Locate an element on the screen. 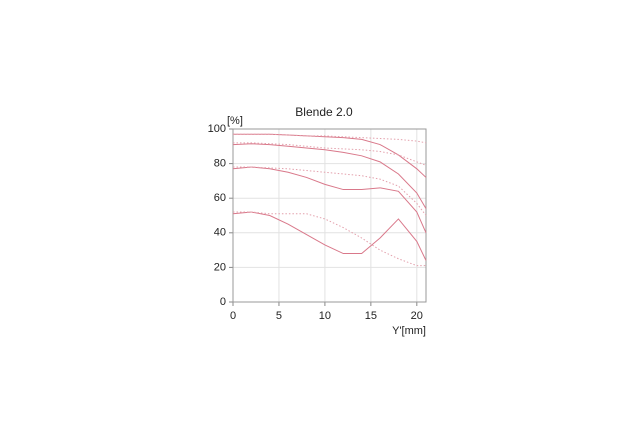  y-tick-label: 60 is located at coordinates (220, 198).